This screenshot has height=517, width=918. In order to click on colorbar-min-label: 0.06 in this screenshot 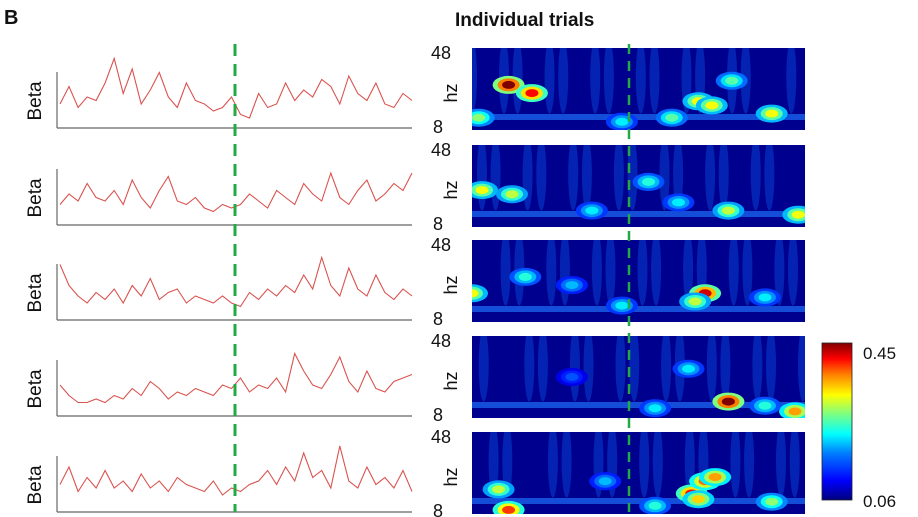, I will do `click(879, 501)`.